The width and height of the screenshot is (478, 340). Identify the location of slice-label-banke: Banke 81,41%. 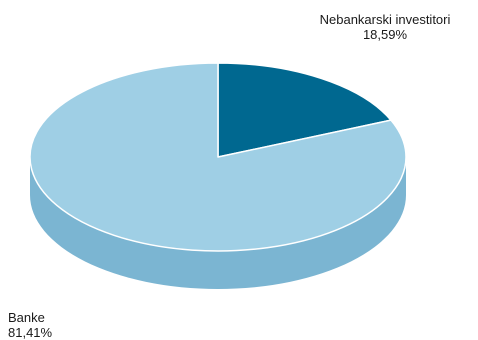
(38, 325).